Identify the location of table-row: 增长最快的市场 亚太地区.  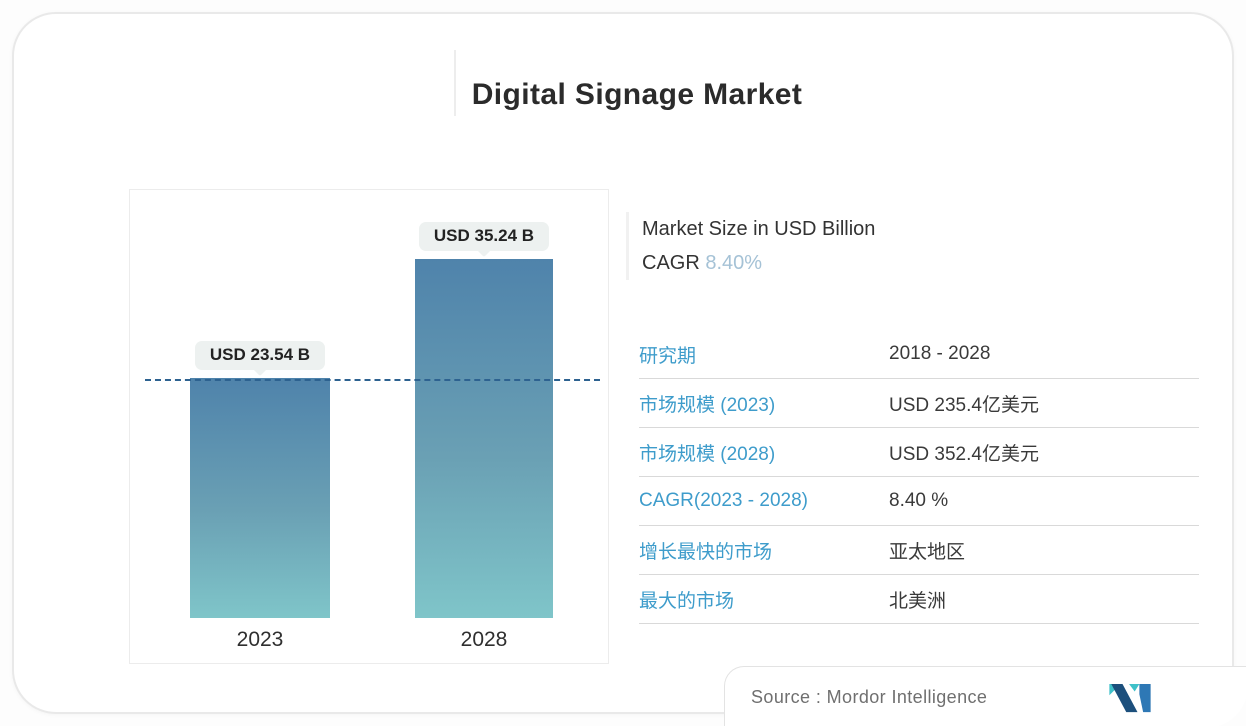
(919, 550).